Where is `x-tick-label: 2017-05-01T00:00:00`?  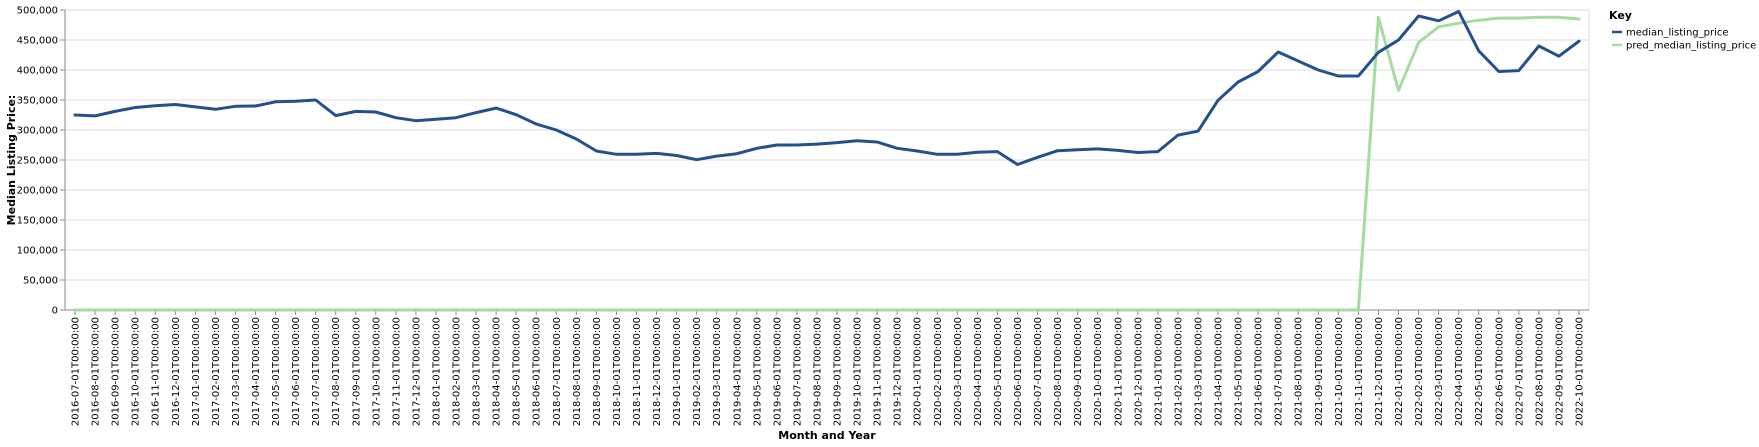 x-tick-label: 2017-05-01T00:00:00 is located at coordinates (276, 371).